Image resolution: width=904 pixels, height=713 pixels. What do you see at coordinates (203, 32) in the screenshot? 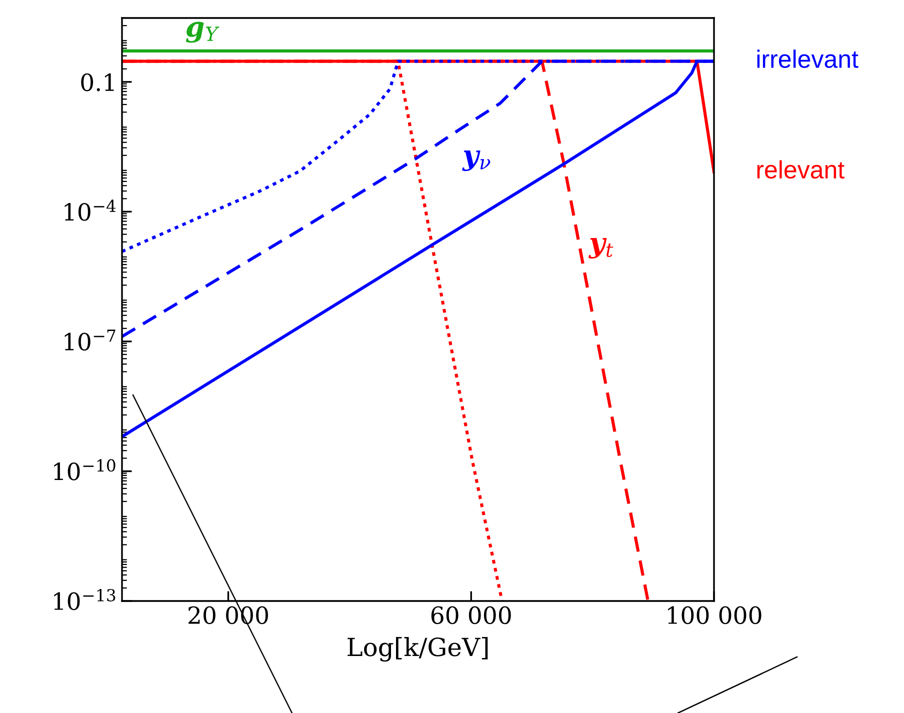
I see `series-label: g$_{Y}$` at bounding box center [203, 32].